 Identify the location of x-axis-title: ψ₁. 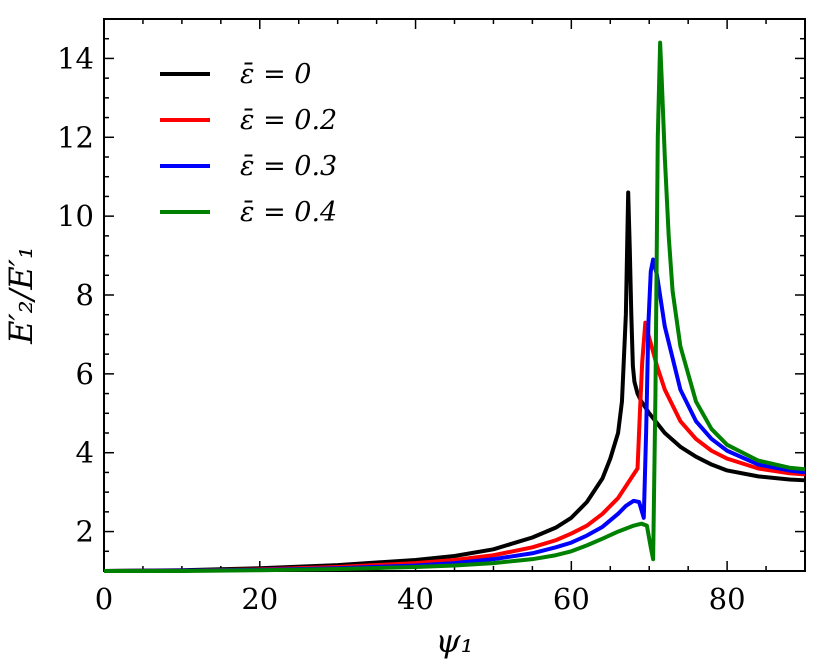
(455, 641).